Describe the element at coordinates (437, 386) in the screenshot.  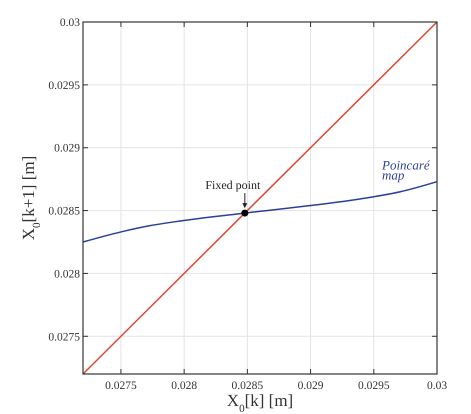
I see `x-tick-label: 0.03` at that location.